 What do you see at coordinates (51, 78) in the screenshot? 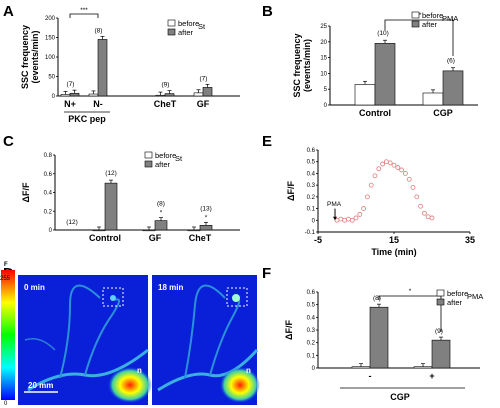
I see `y-tick-label: 50` at bounding box center [51, 78].